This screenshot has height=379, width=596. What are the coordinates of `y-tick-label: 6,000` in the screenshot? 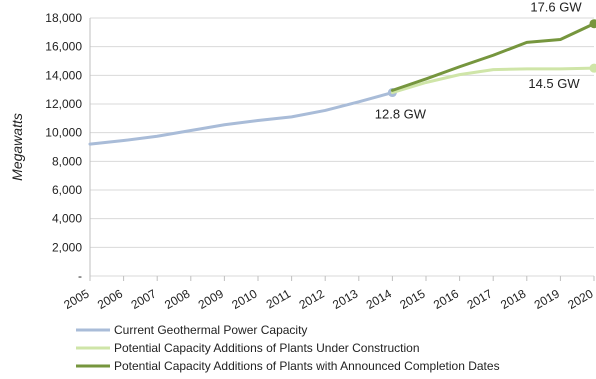 It's located at (67, 190).